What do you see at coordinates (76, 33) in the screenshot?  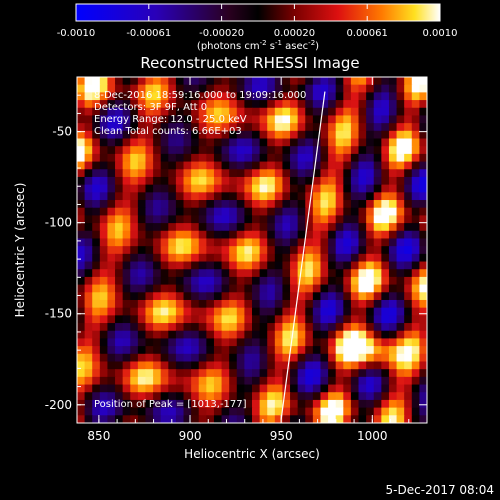 I see `colorbar-tick-label: -0.0010` at bounding box center [76, 33].